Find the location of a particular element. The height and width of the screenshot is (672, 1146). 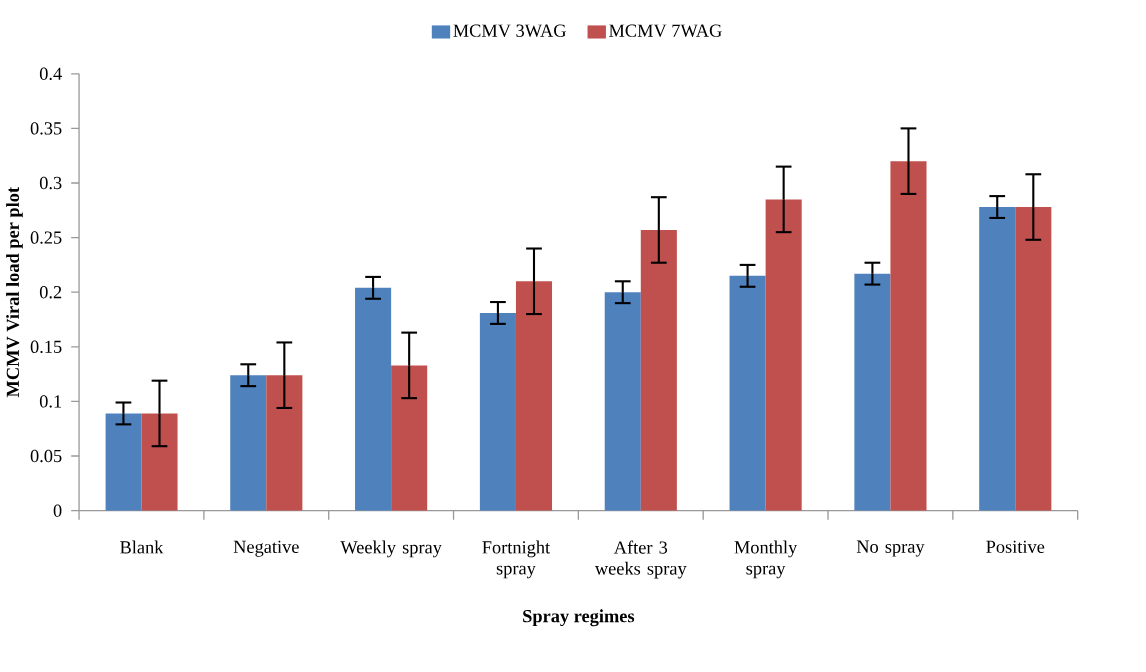

x-tick-label: After 3 weeks spray is located at coordinates (640, 559).